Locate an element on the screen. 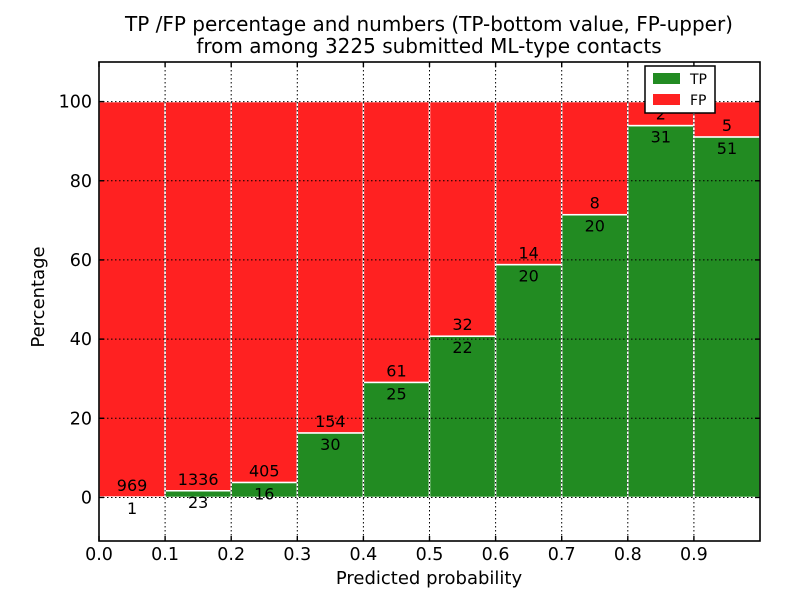  fp-count-label: 61 is located at coordinates (396, 370).